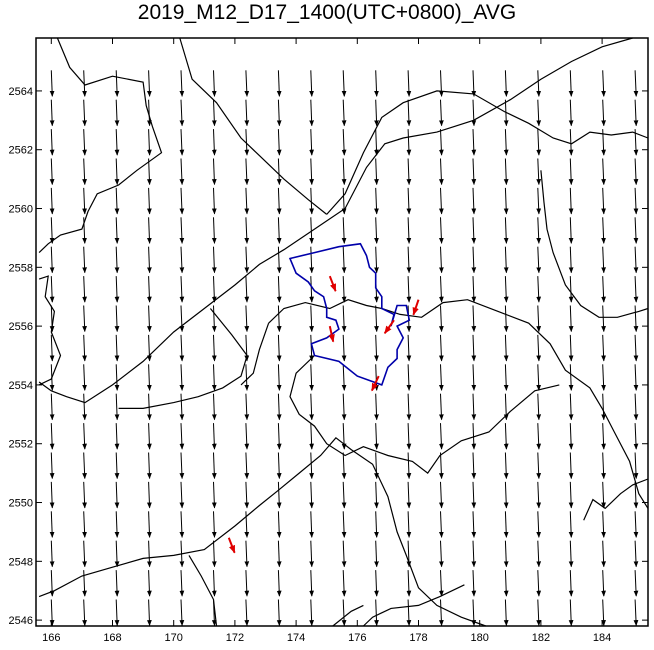  I want to click on highlight-arrows, so click(323, 414).